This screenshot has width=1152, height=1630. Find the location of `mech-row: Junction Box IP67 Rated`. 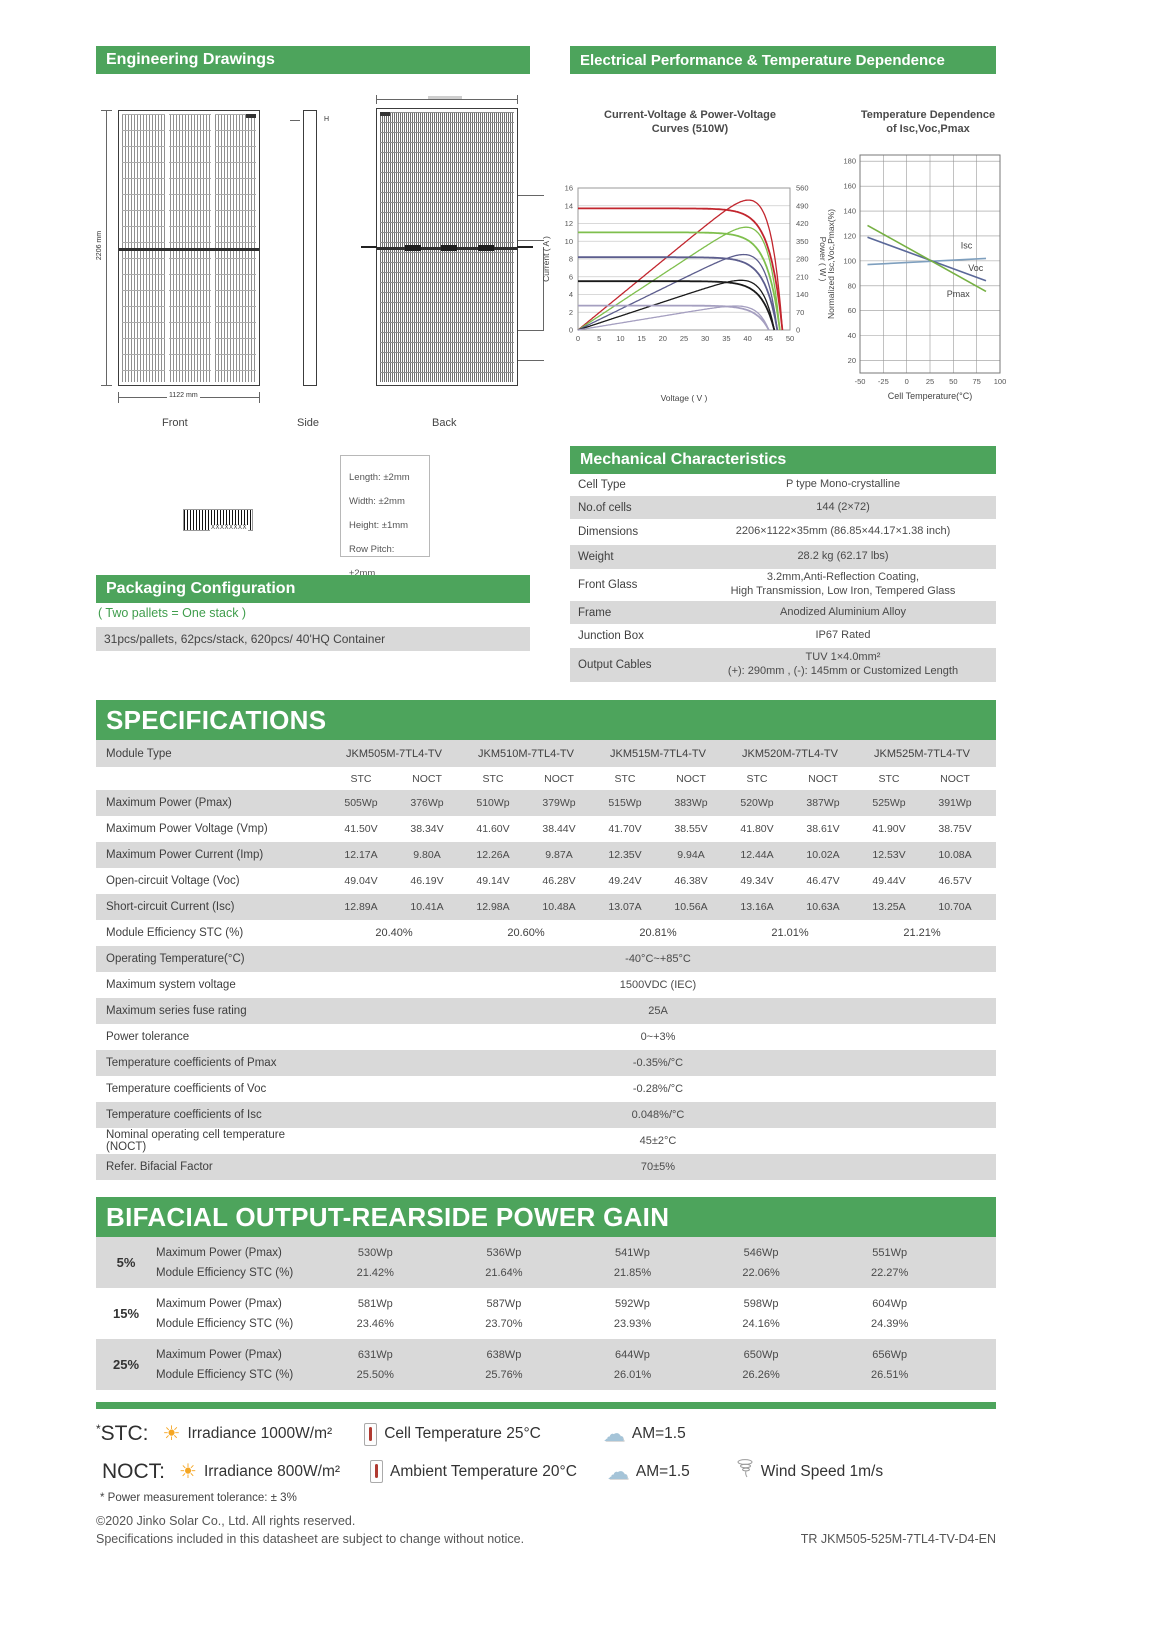

mech-row: Junction Box IP67 Rated is located at coordinates (783, 636).